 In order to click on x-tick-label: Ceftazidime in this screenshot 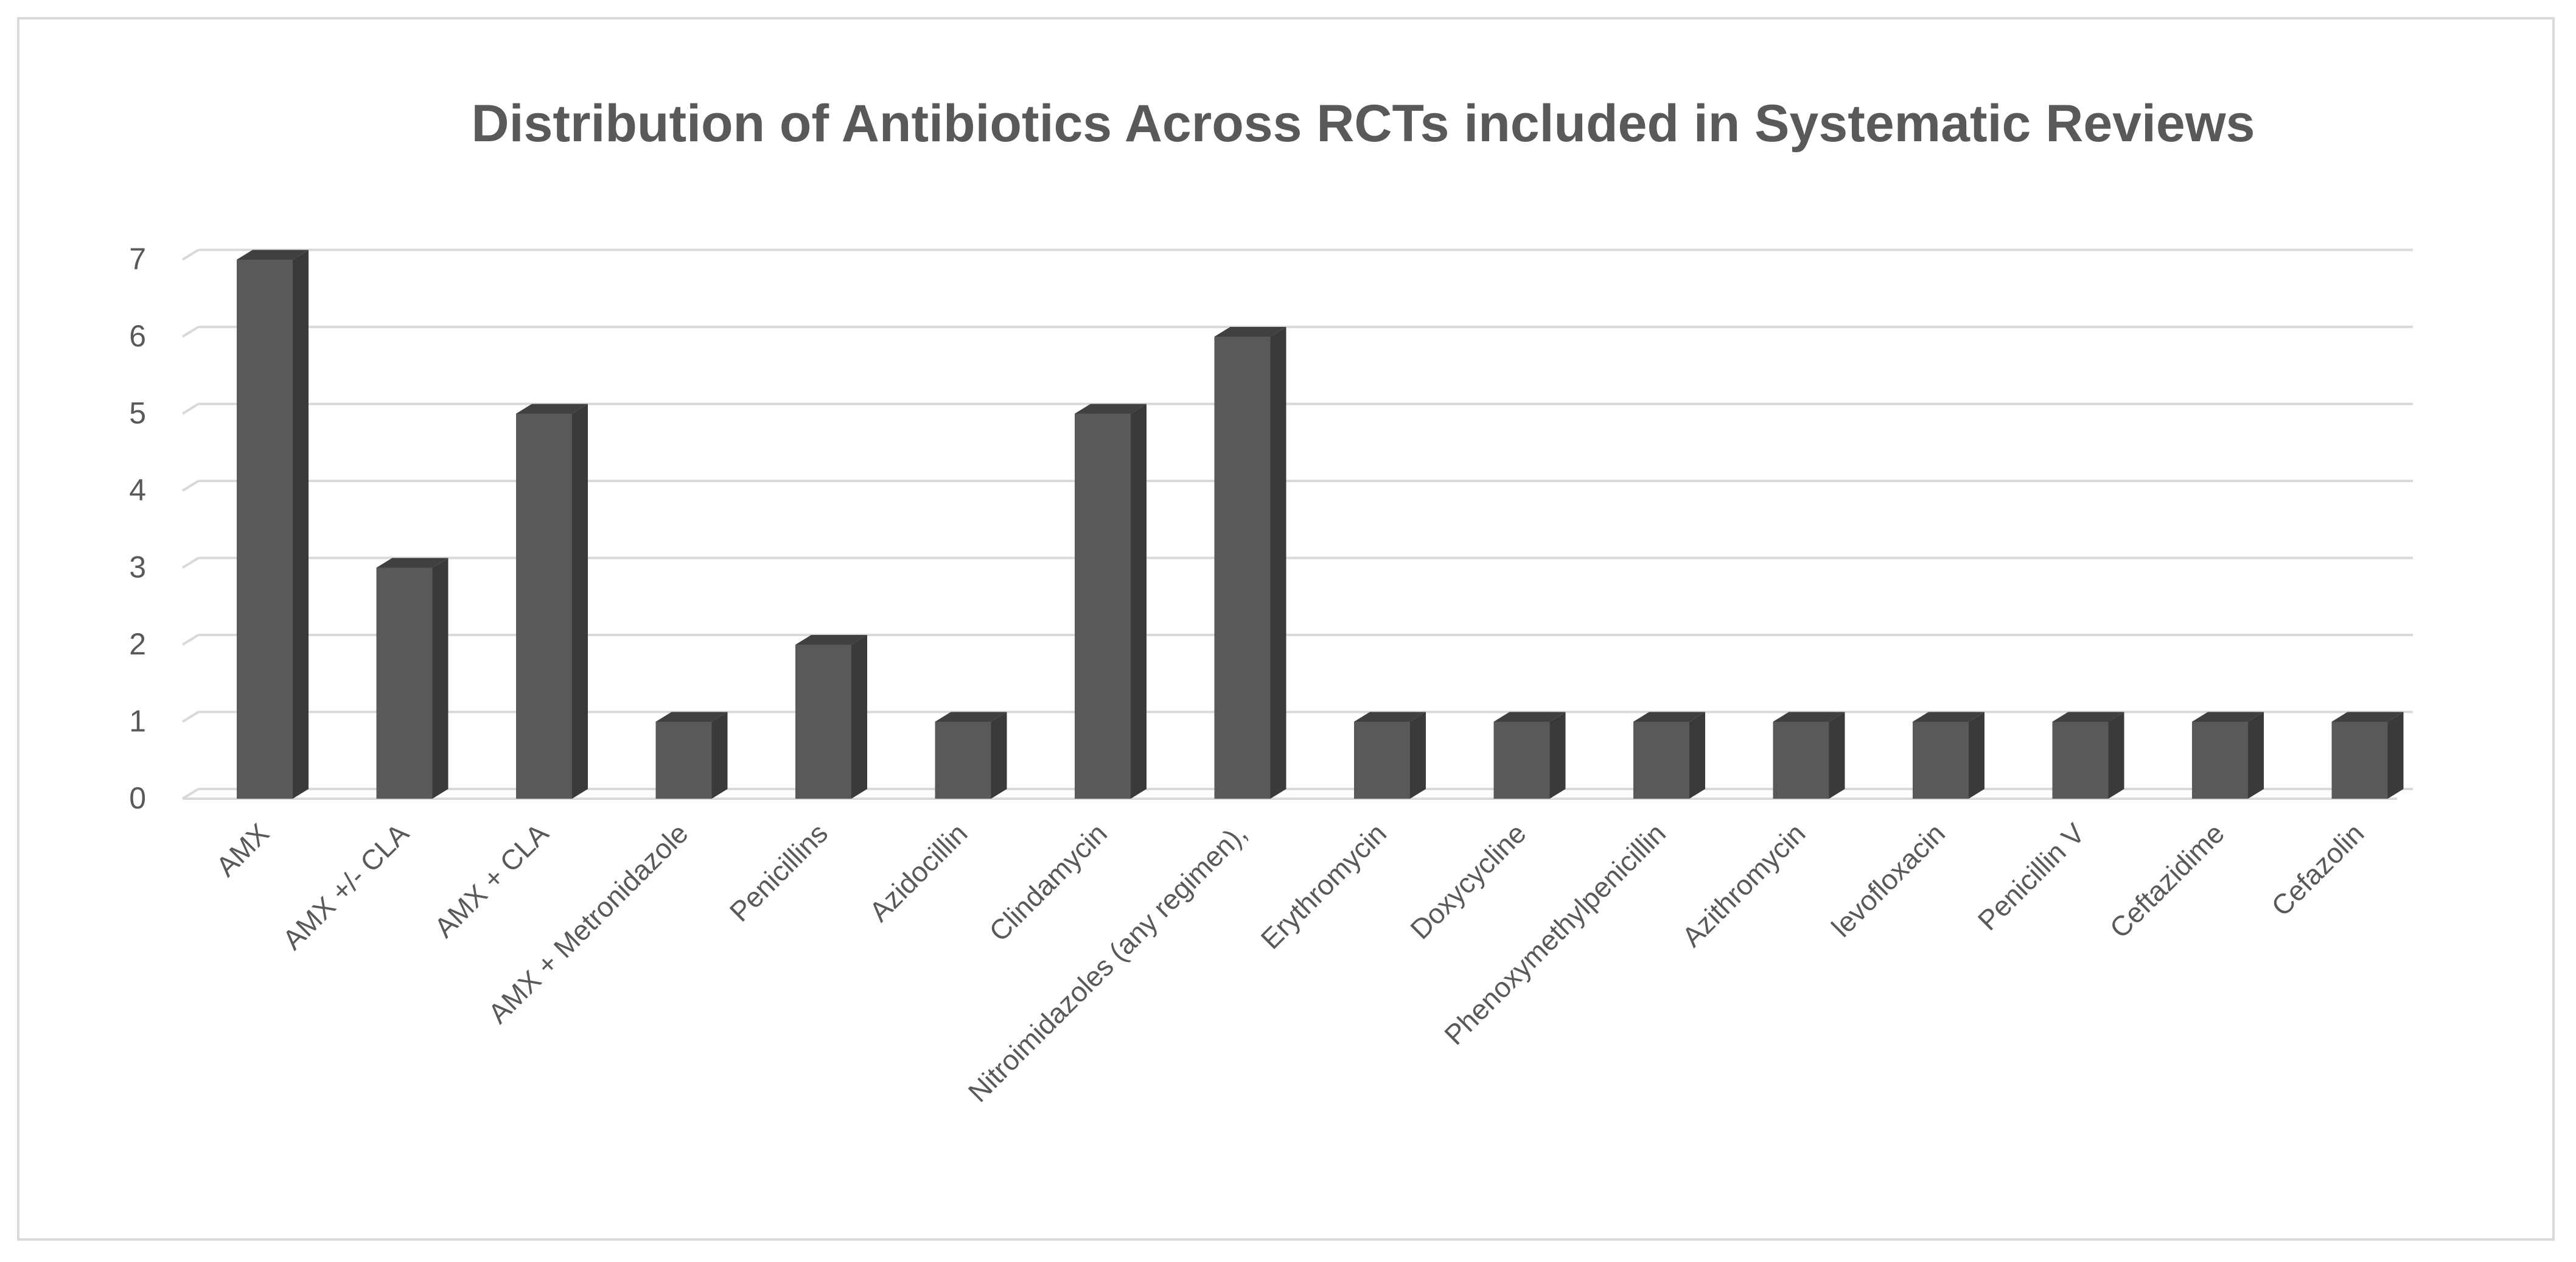, I will do `click(2167, 880)`.